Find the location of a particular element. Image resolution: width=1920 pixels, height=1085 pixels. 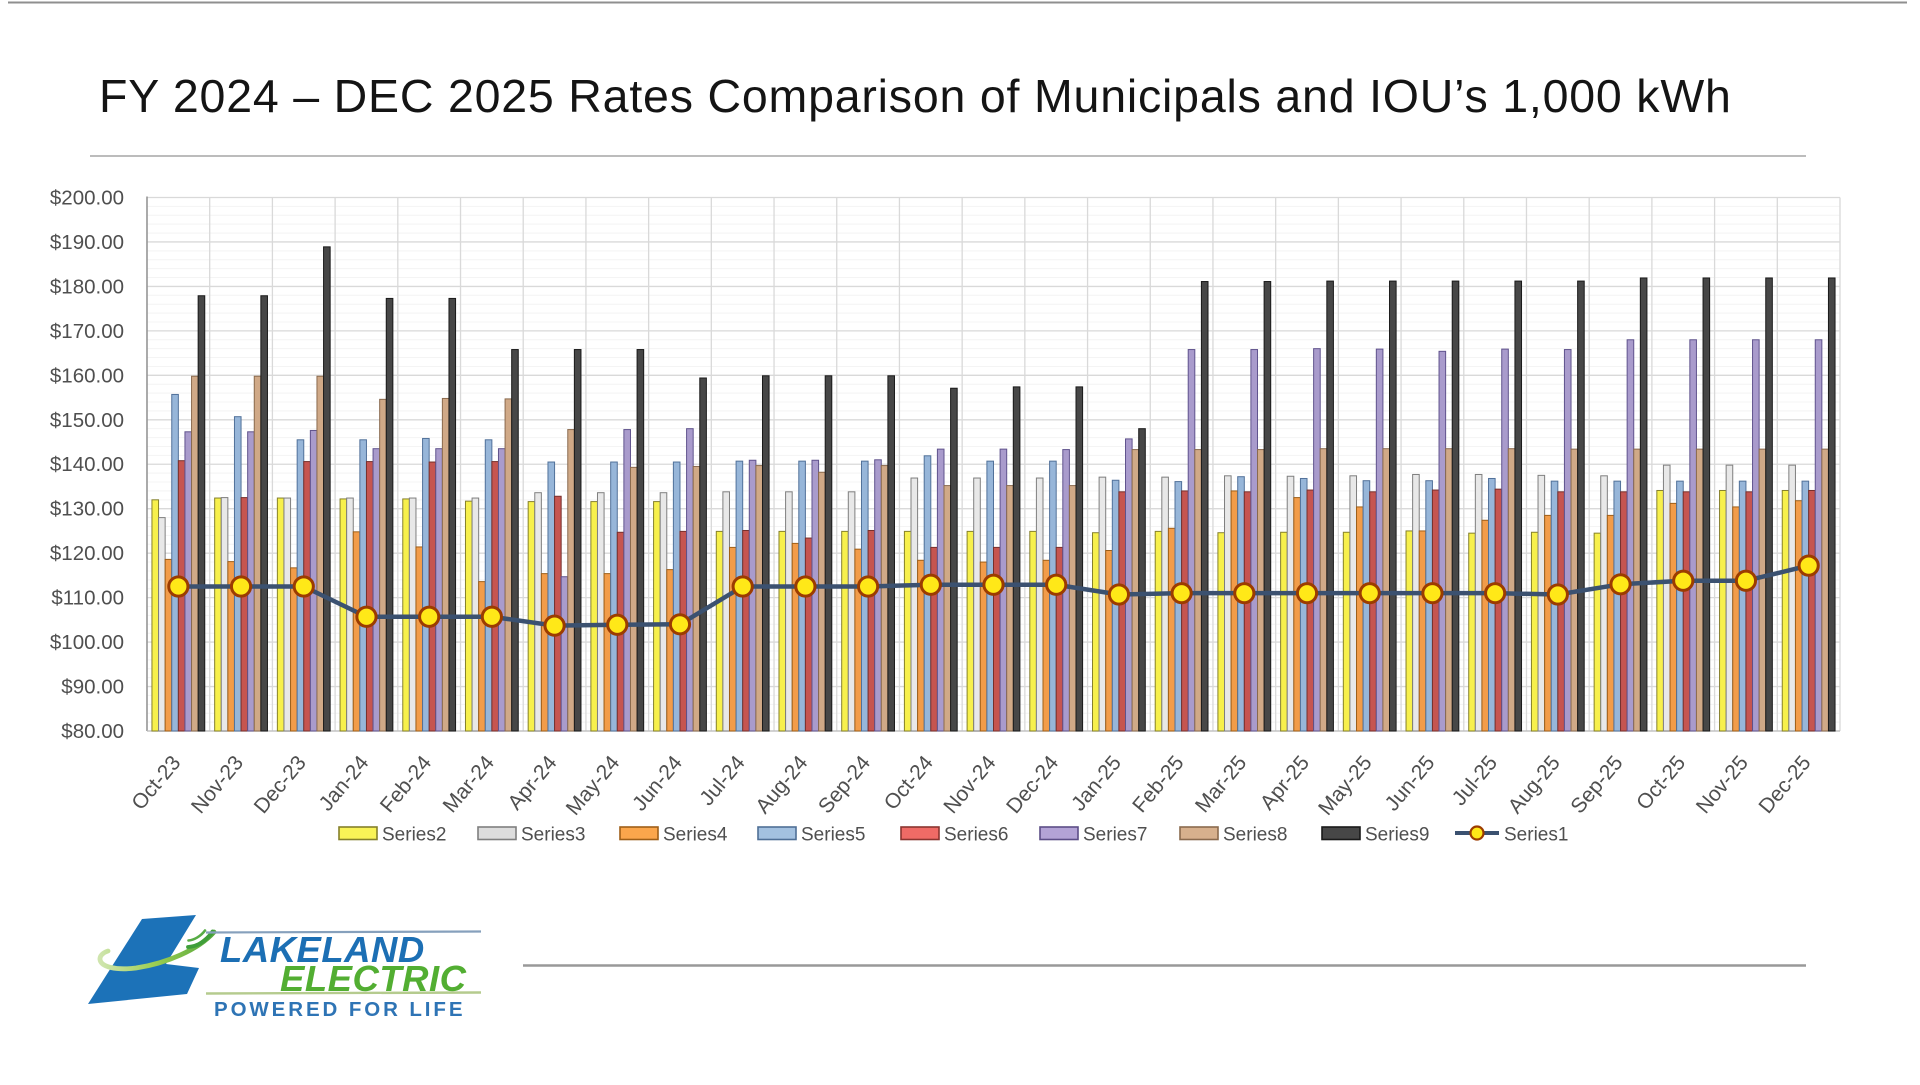

svg-text: LAKELAND is located at coordinates (322, 949).